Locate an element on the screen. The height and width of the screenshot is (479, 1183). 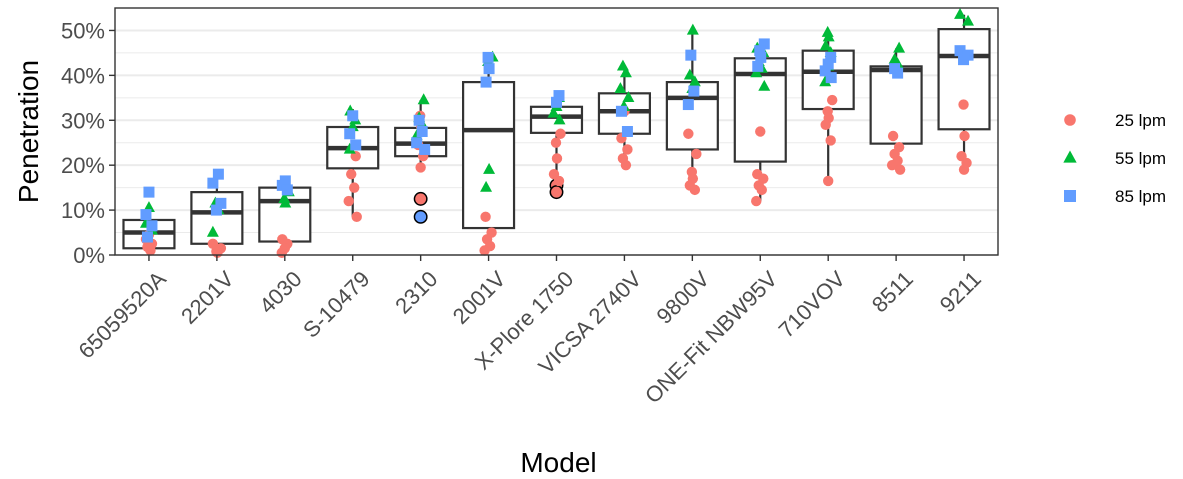
legend: 25 lpm 55 lpm 85 lpm is located at coordinates (1114, 158).